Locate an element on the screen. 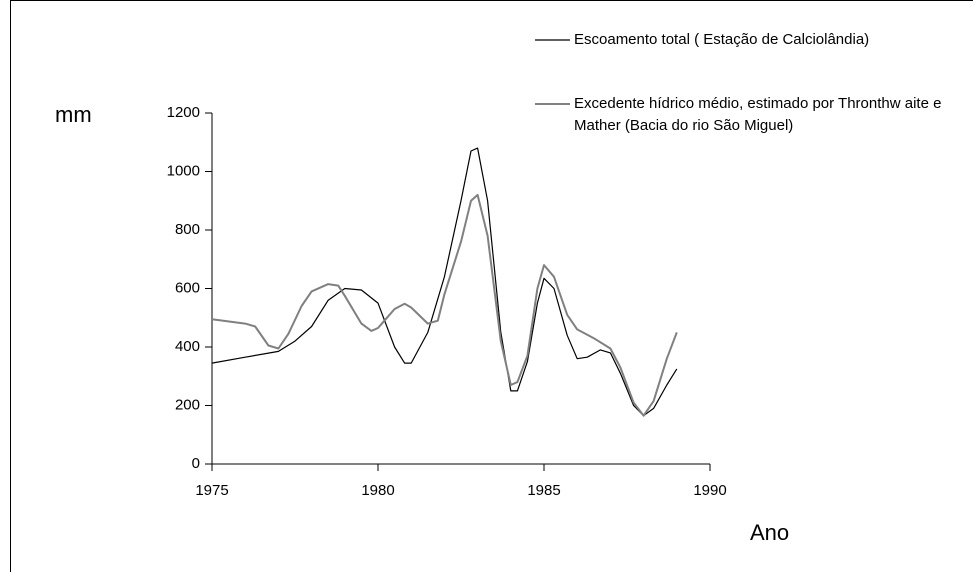 The height and width of the screenshot is (572, 973). y-tick-label: 400 is located at coordinates (187, 346).